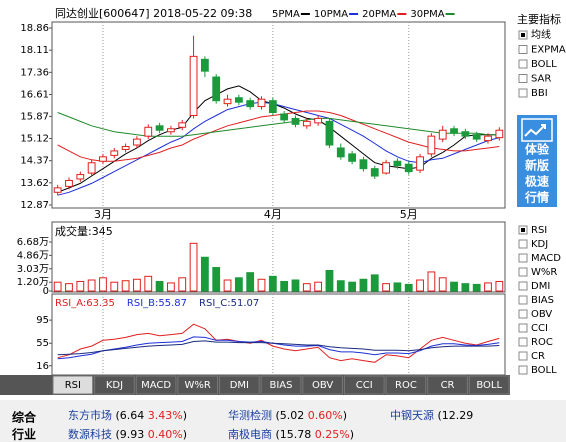 This screenshot has height=442, width=566. I want to click on sidebar-item: W%R, so click(544, 272).